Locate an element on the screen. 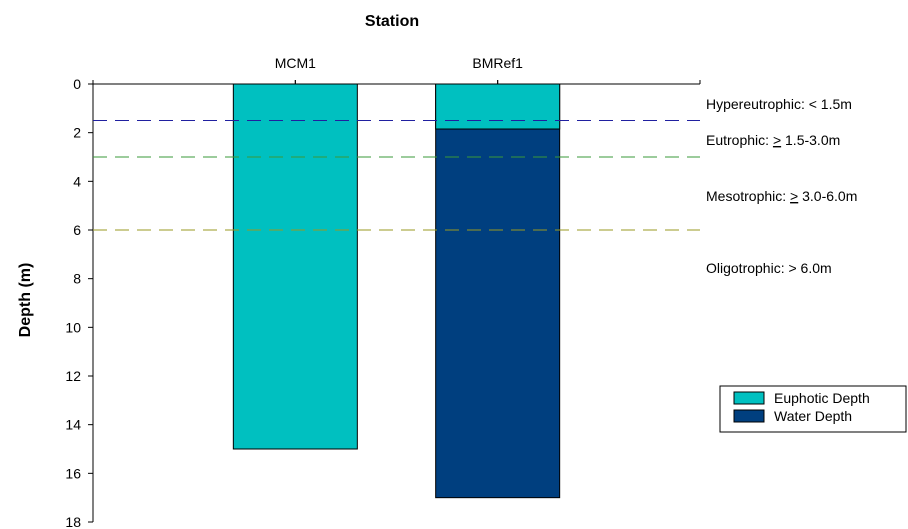 This screenshot has width=908, height=529. y-tick-label: 4 is located at coordinates (77, 181).